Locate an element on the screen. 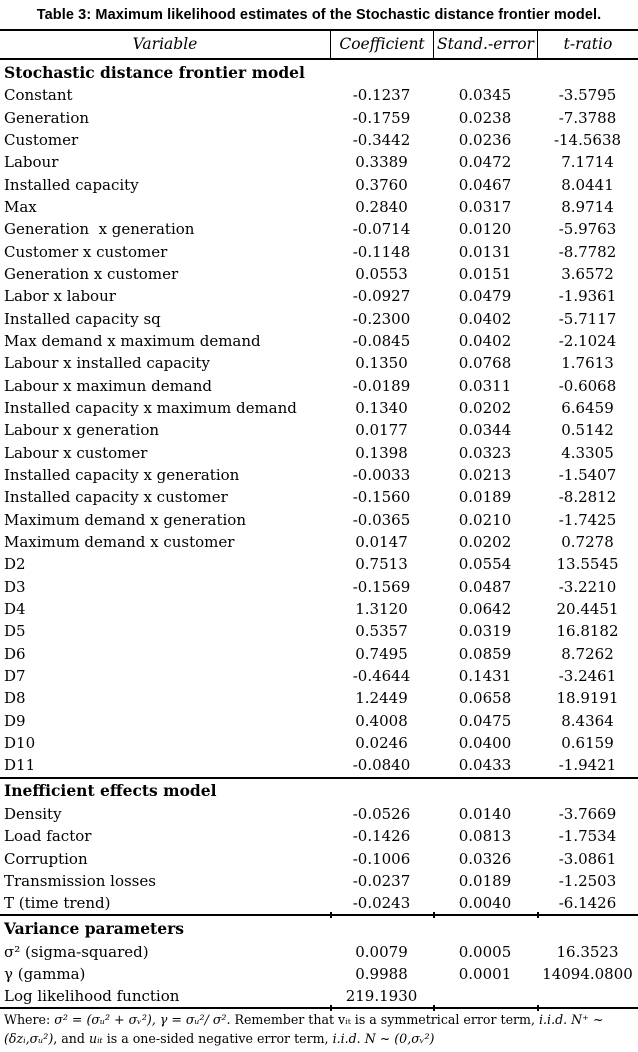 The width and height of the screenshot is (638, 1052). cell-t-ratio: -1.7534 is located at coordinates (587, 836).